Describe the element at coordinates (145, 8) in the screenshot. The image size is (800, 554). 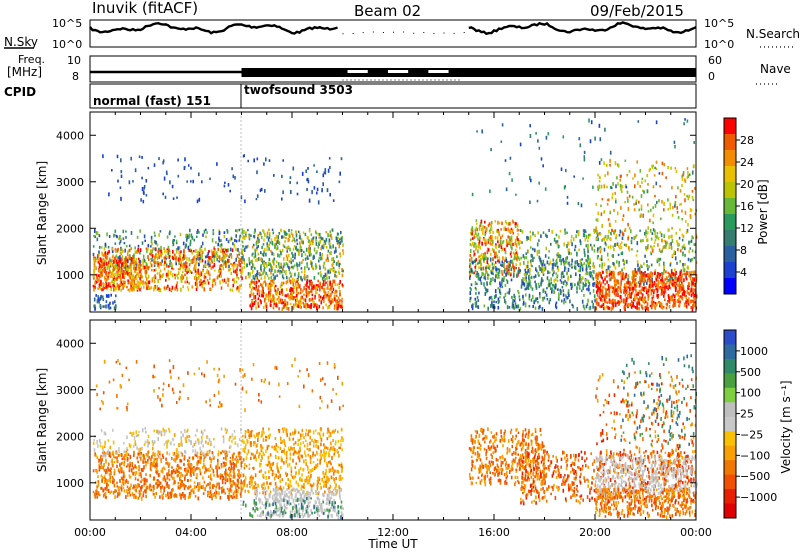
I see `station-title: Inuvik (fitACF)` at that location.